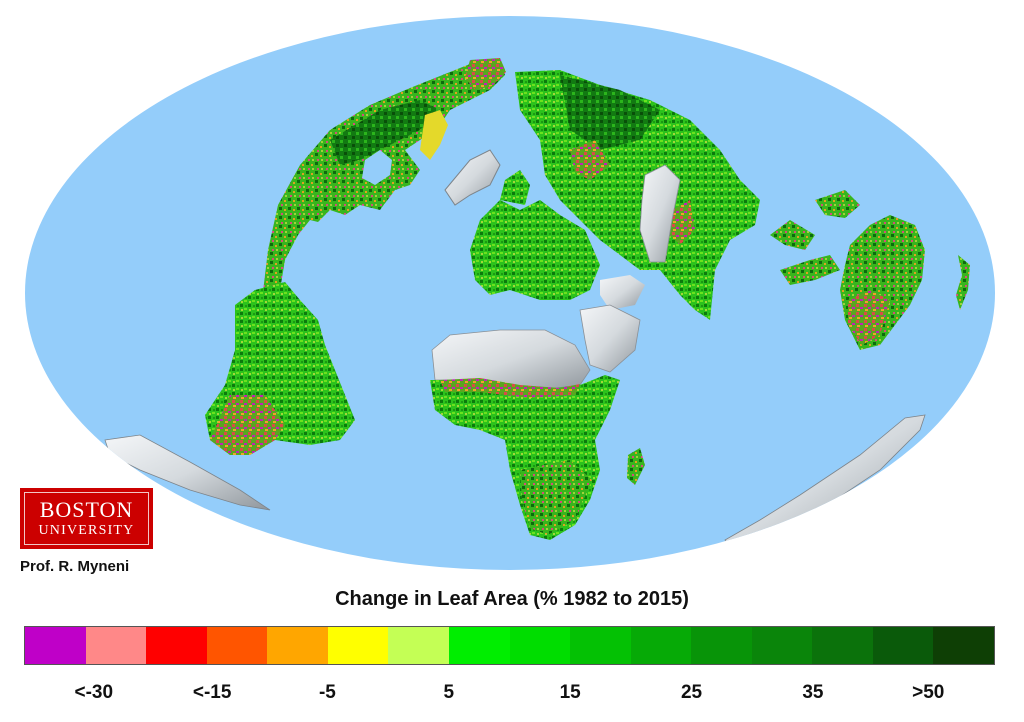  What do you see at coordinates (472, 177) in the screenshot?
I see `greenland` at bounding box center [472, 177].